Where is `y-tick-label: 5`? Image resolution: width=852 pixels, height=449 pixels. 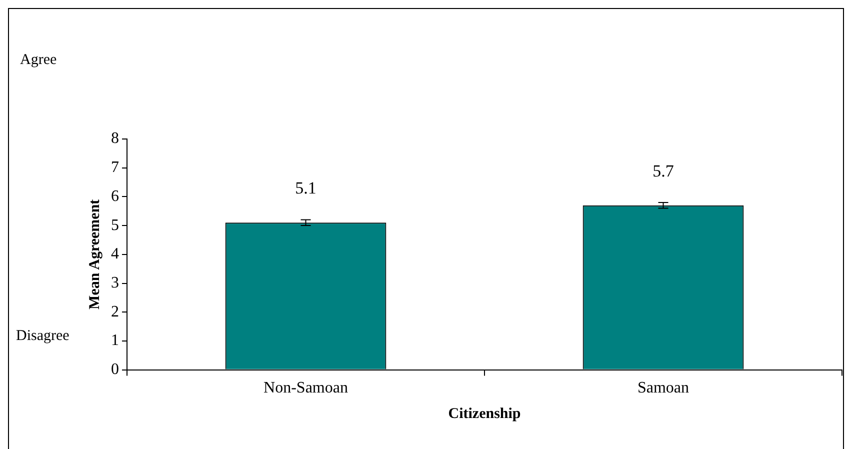 y-tick-label: 5 is located at coordinates (115, 225).